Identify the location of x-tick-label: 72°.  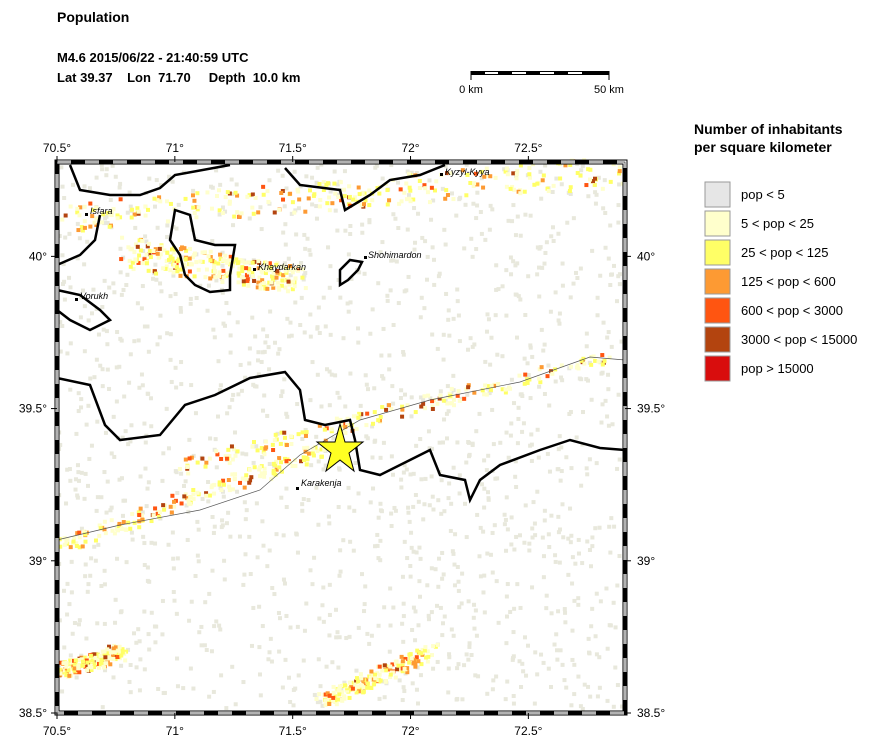
(410, 731).